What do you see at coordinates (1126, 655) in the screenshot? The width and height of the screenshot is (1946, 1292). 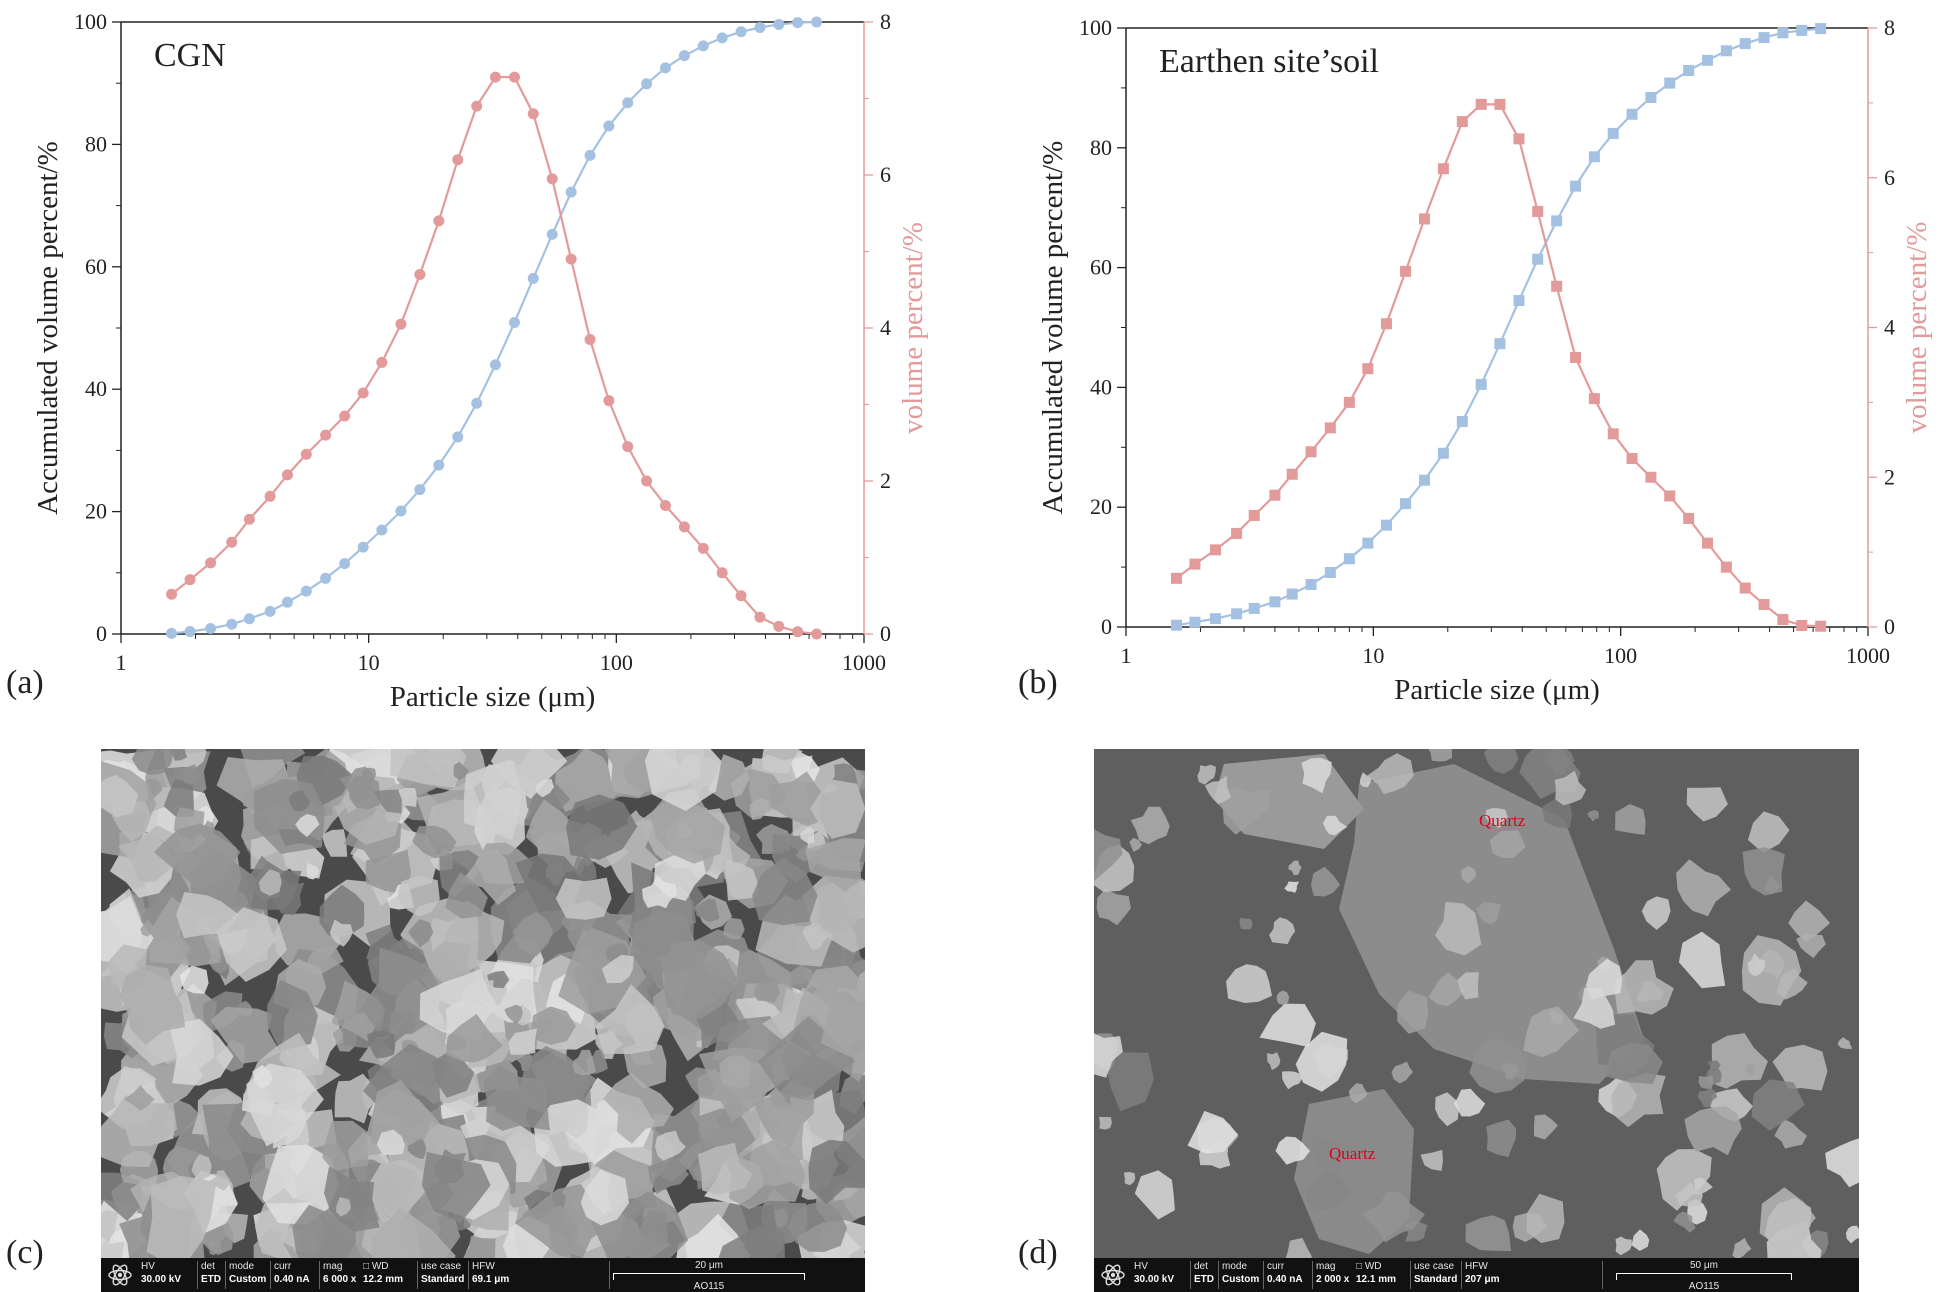 I see `chart-b-x-tick-label: 1` at bounding box center [1126, 655].